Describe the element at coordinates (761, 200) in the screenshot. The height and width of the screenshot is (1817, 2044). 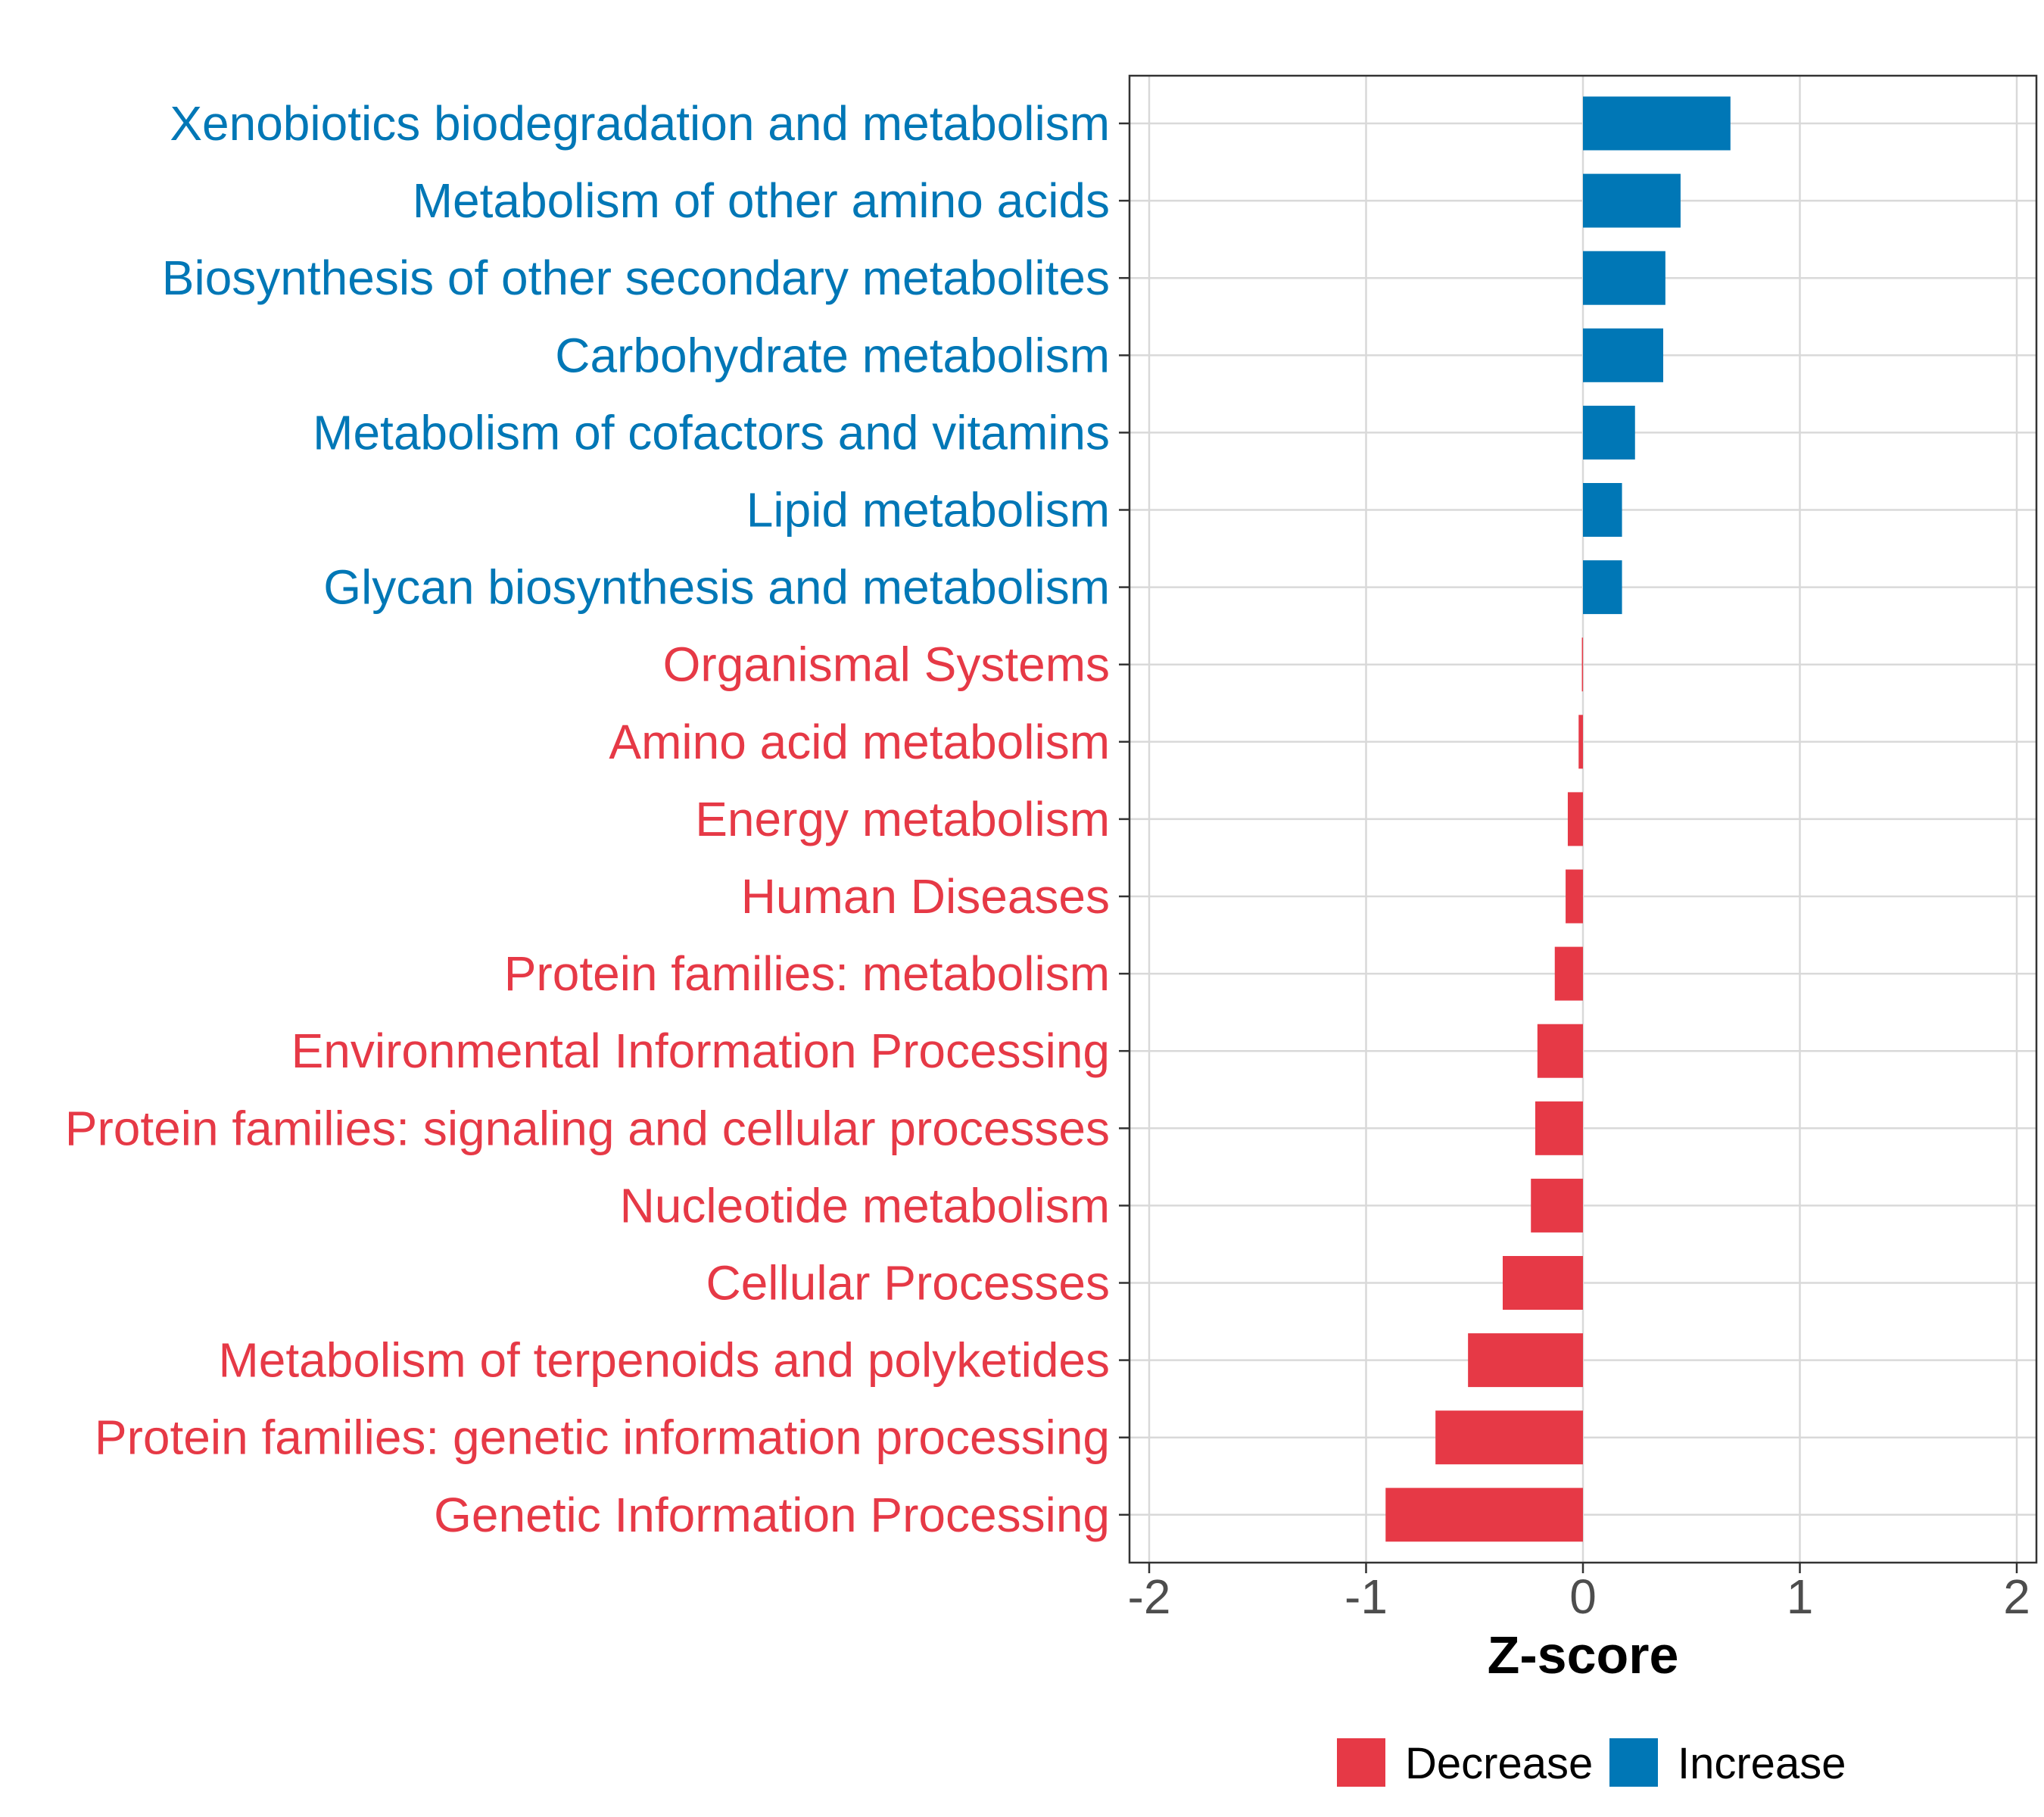
I see `category-label: Metabolism of other amino acids` at that location.